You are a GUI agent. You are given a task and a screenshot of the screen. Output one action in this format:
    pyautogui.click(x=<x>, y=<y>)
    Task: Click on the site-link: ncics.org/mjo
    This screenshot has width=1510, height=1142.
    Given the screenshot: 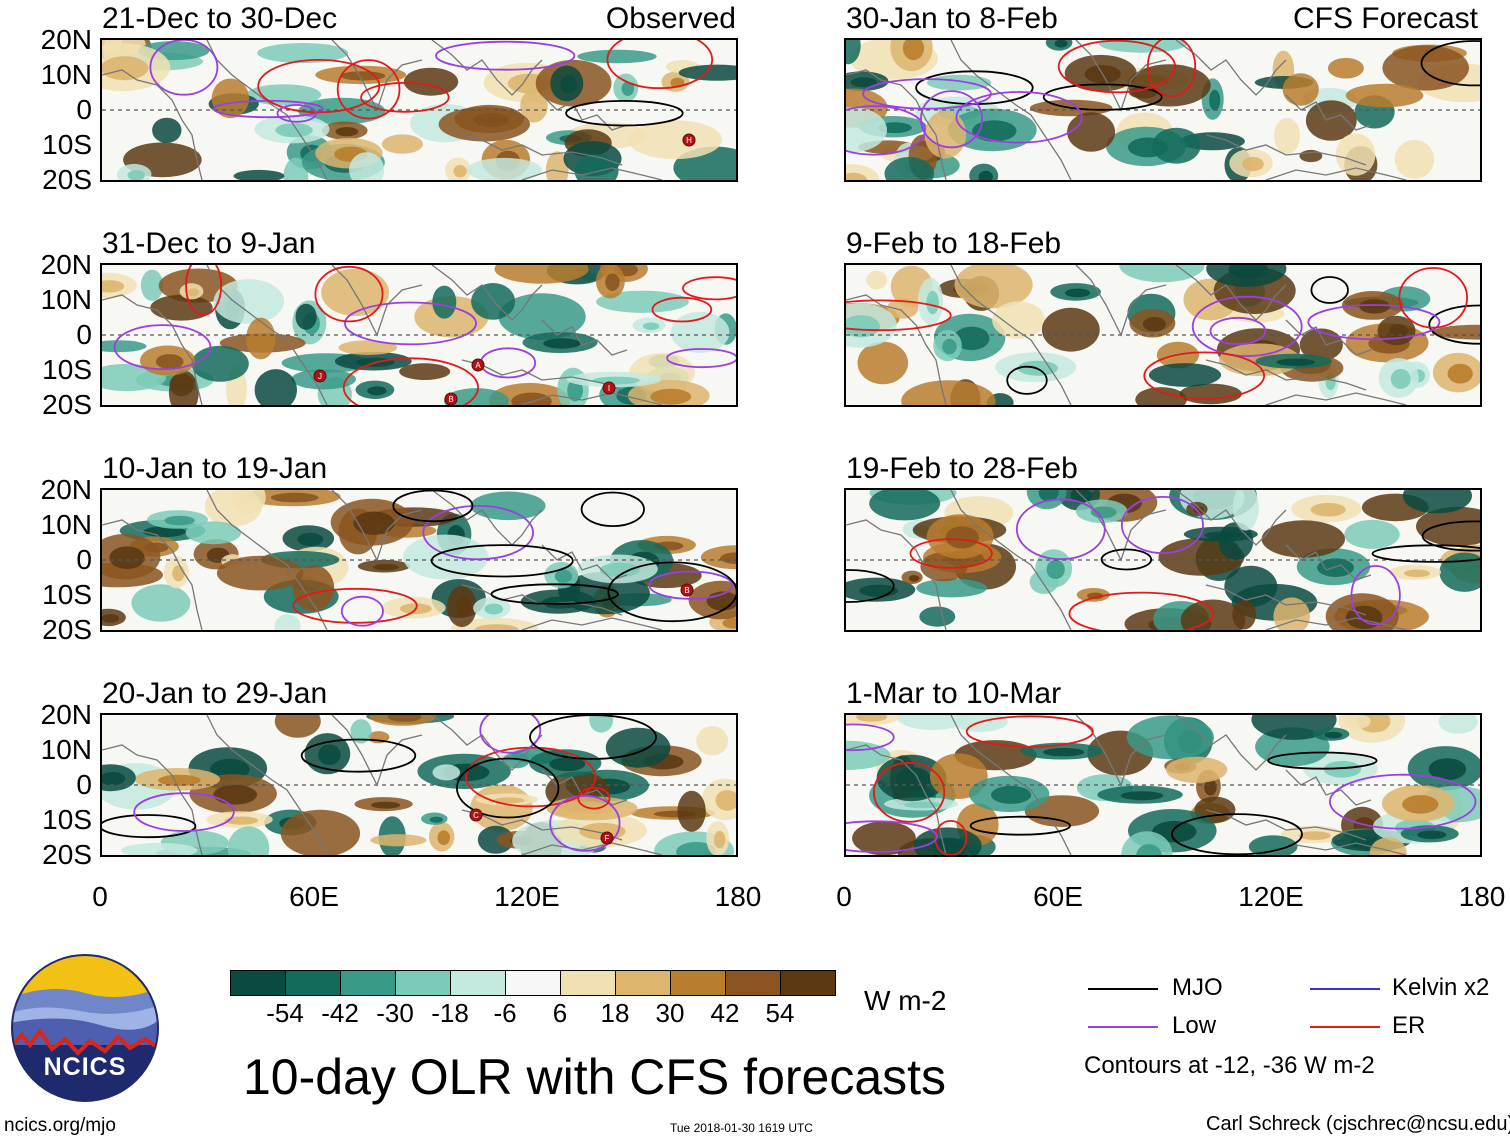 What is the action you would take?
    pyautogui.click(x=60, y=1125)
    